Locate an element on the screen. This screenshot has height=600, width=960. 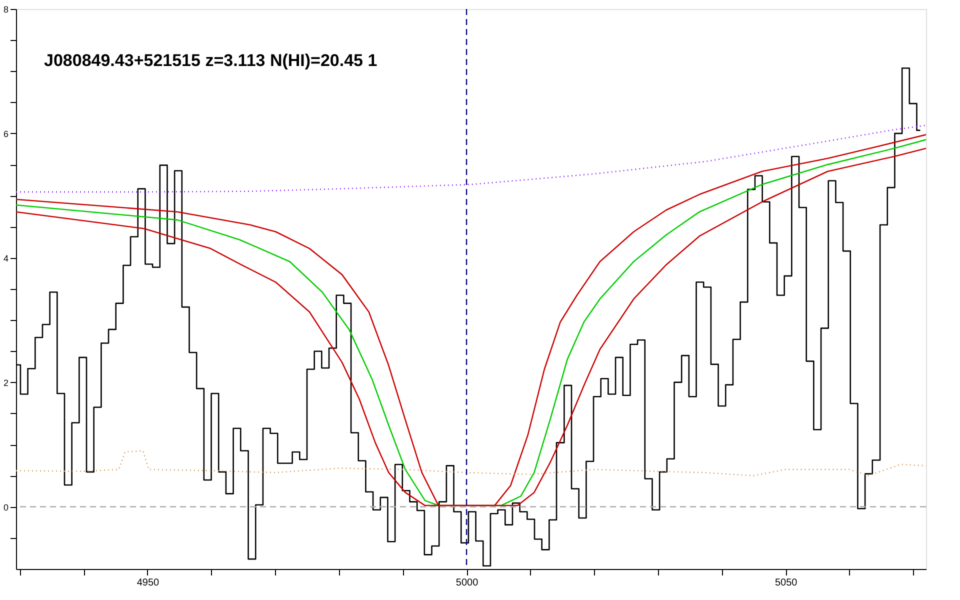
x-tick-label: 4950 is located at coordinates (148, 583).